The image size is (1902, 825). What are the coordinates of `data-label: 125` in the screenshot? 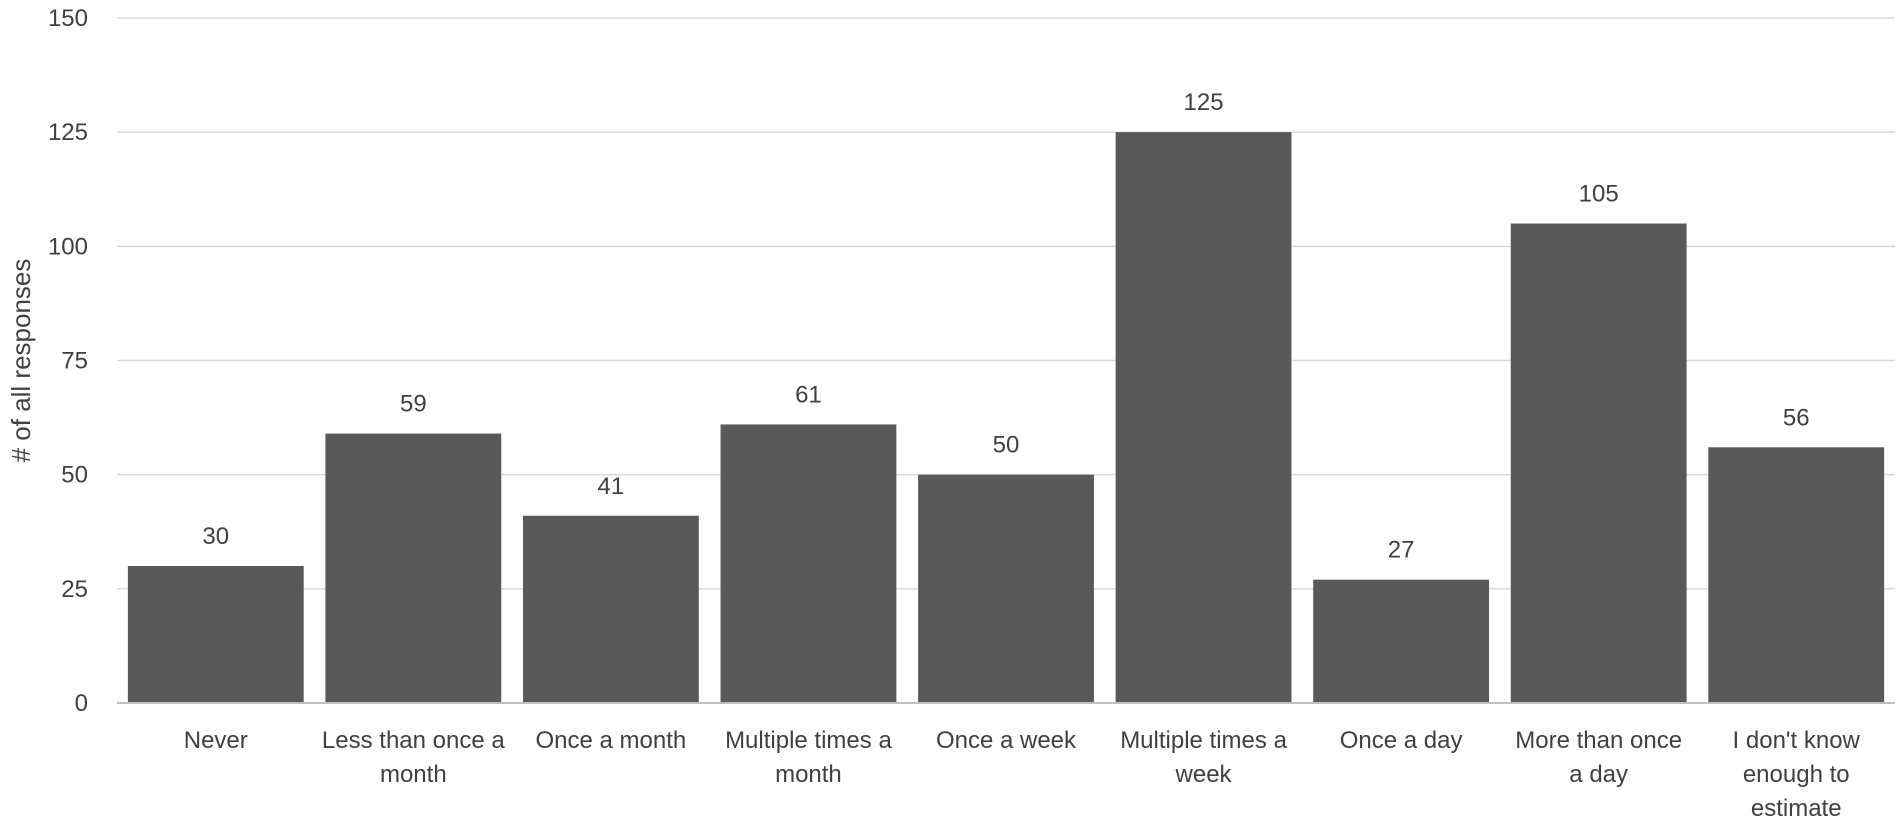 It's located at (1204, 102).